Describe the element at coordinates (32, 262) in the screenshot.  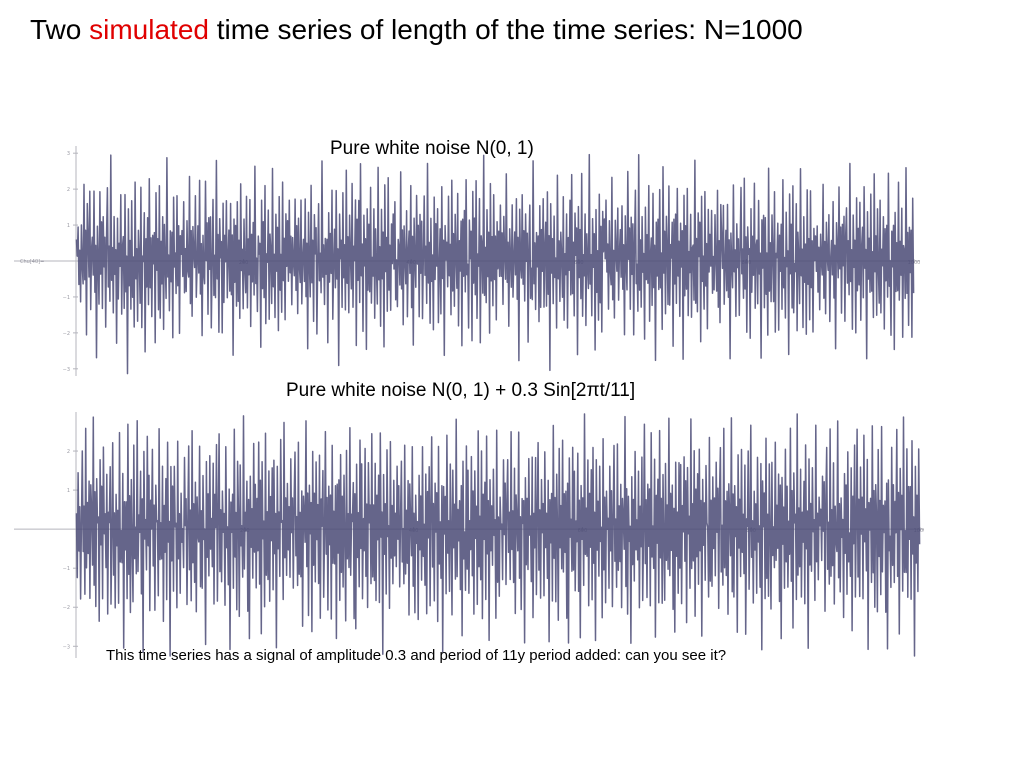
I see `y-axis-label: Chu[40]=` at that location.